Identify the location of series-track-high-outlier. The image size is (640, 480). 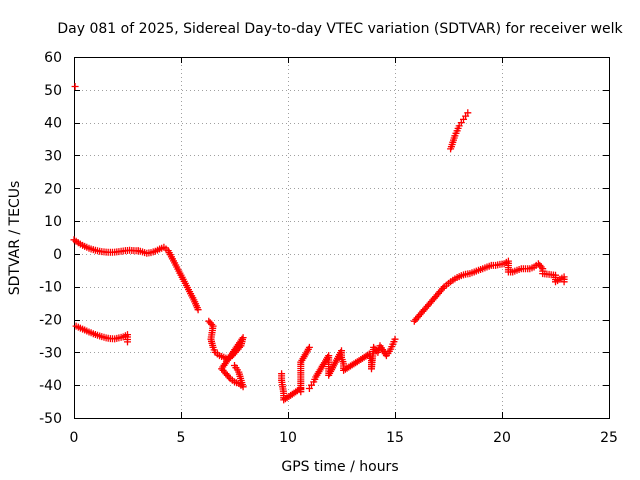
(459, 131).